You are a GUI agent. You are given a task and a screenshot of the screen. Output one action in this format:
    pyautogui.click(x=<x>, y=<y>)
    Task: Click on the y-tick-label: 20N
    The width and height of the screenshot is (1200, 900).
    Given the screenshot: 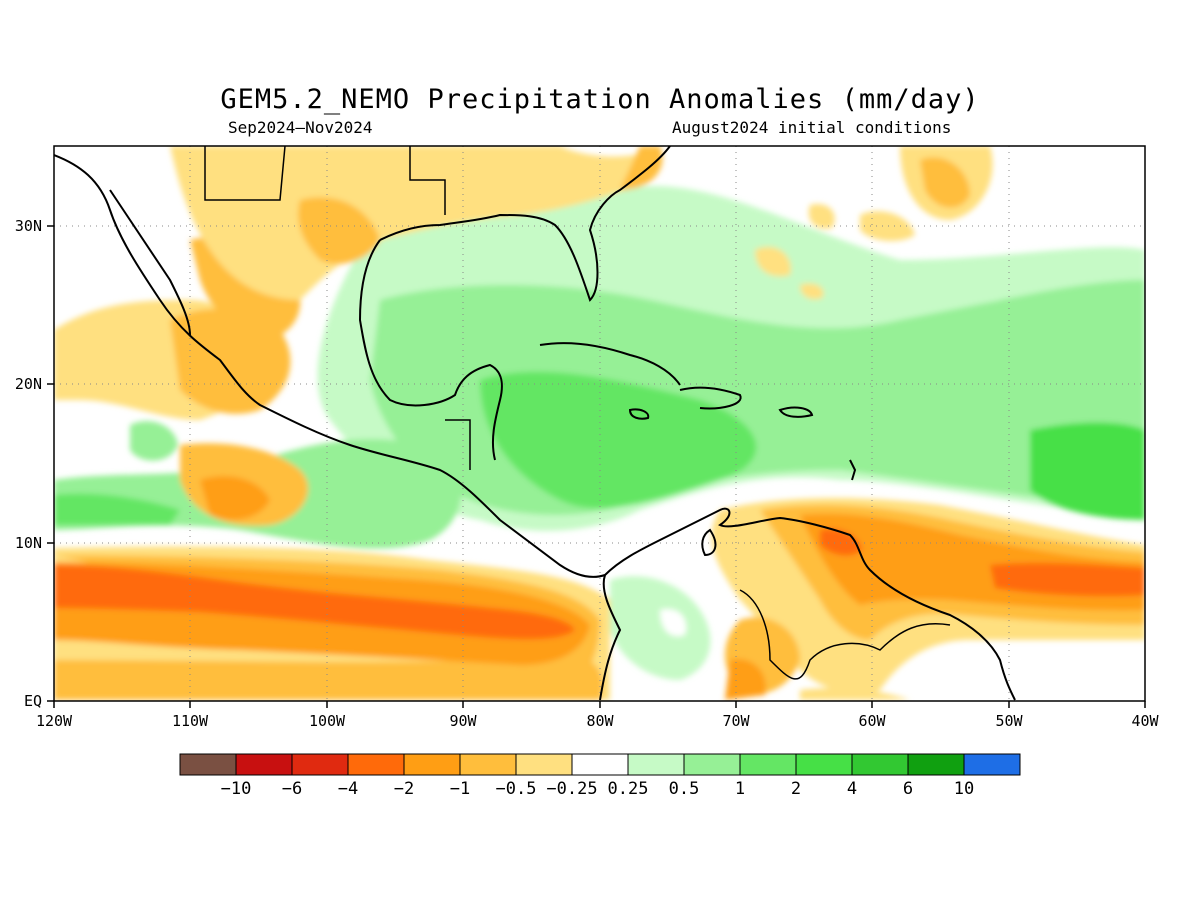 What is the action you would take?
    pyautogui.click(x=28, y=384)
    